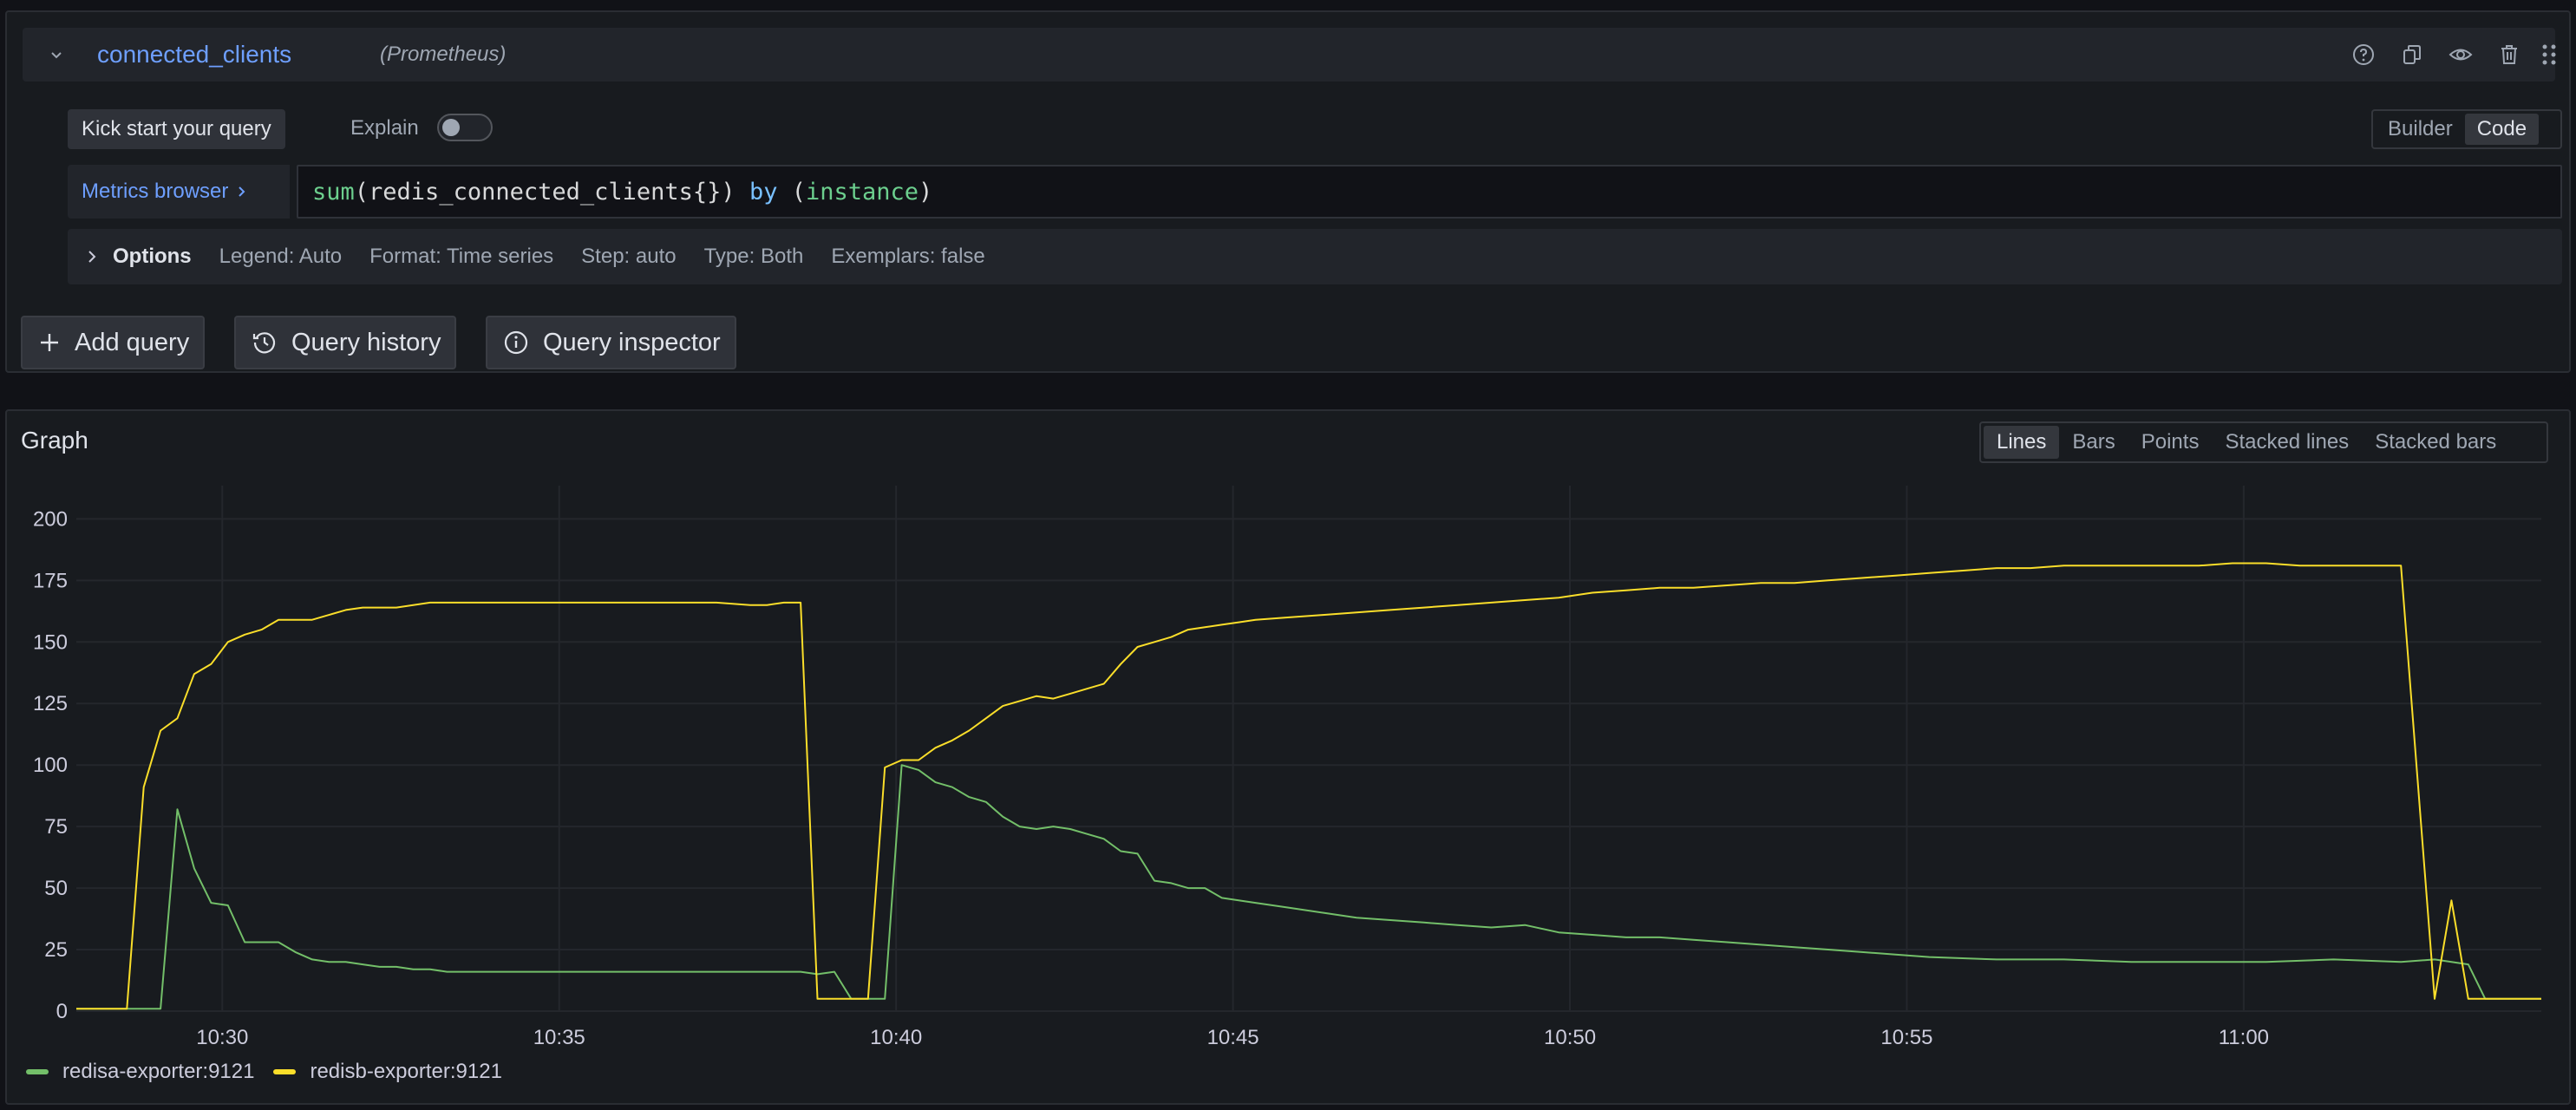 Image resolution: width=2576 pixels, height=1110 pixels. I want to click on eye-icon, so click(2460, 54).